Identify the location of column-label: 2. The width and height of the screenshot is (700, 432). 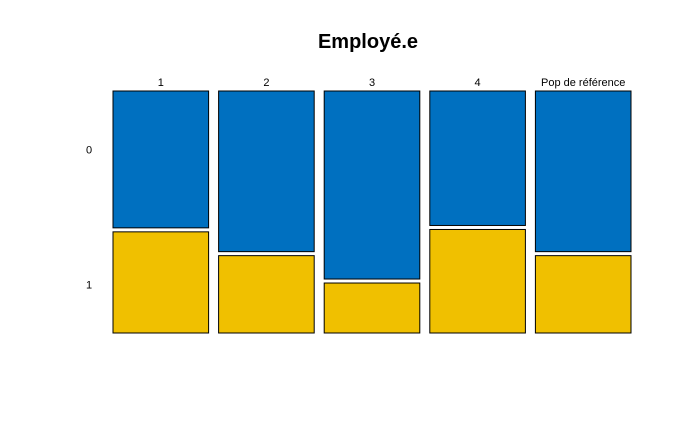
(266, 83).